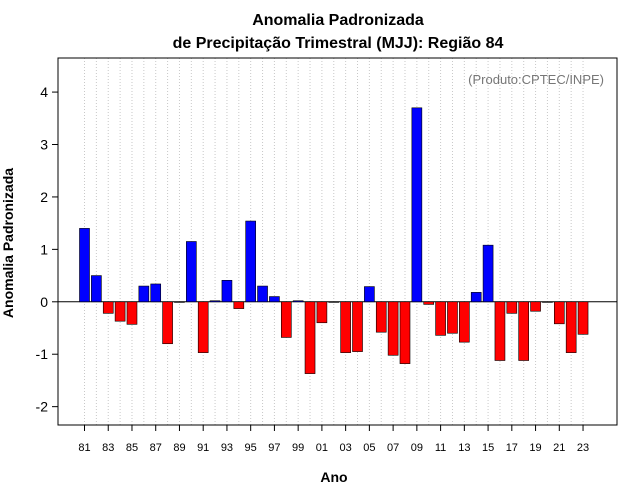 Image resolution: width=640 pixels, height=500 pixels. Describe the element at coordinates (393, 448) in the screenshot. I see `x-tick-label: 07` at that location.